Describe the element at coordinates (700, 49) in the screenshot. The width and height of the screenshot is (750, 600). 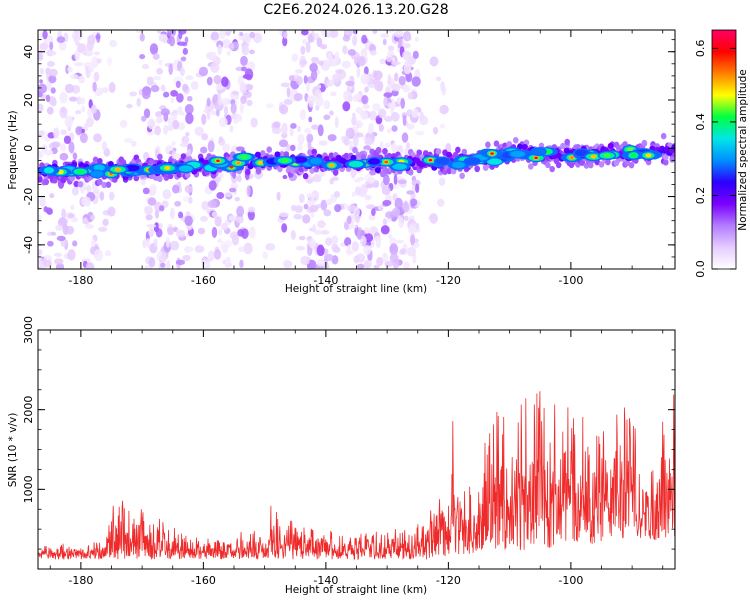
I see `colorbar-tick-label: 0.6` at that location.